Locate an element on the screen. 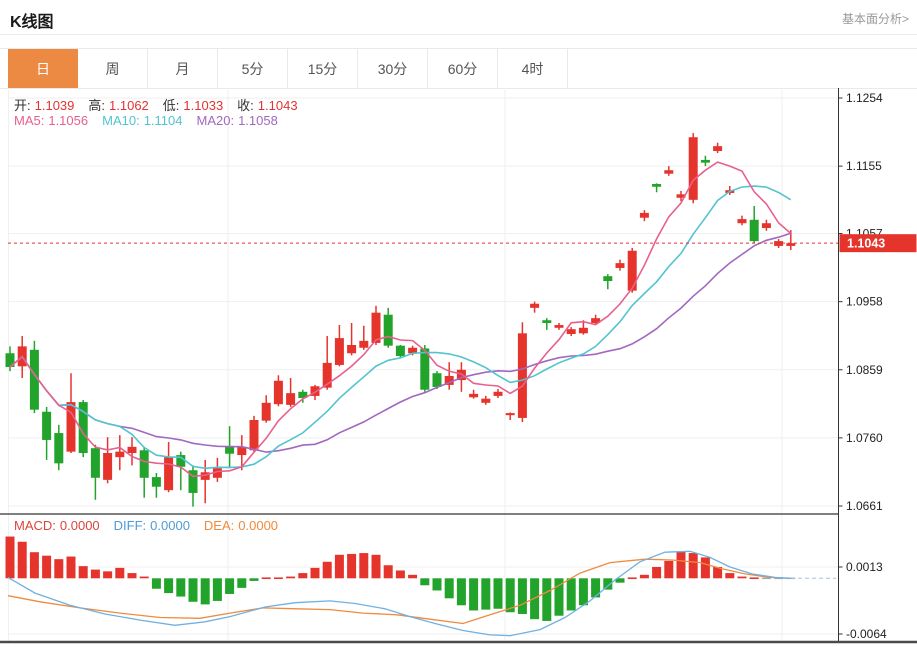 The image size is (917, 647). tab-5分: 5分 is located at coordinates (253, 69).